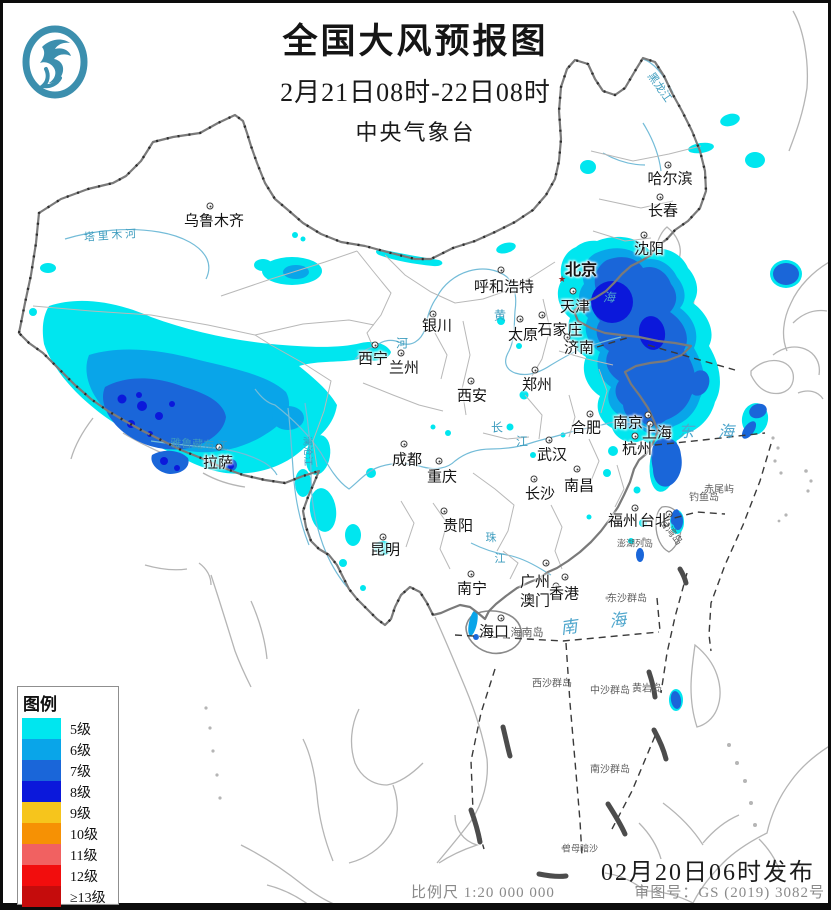  Describe the element at coordinates (84, 835) in the screenshot. I see `legend-label: 10级` at that location.